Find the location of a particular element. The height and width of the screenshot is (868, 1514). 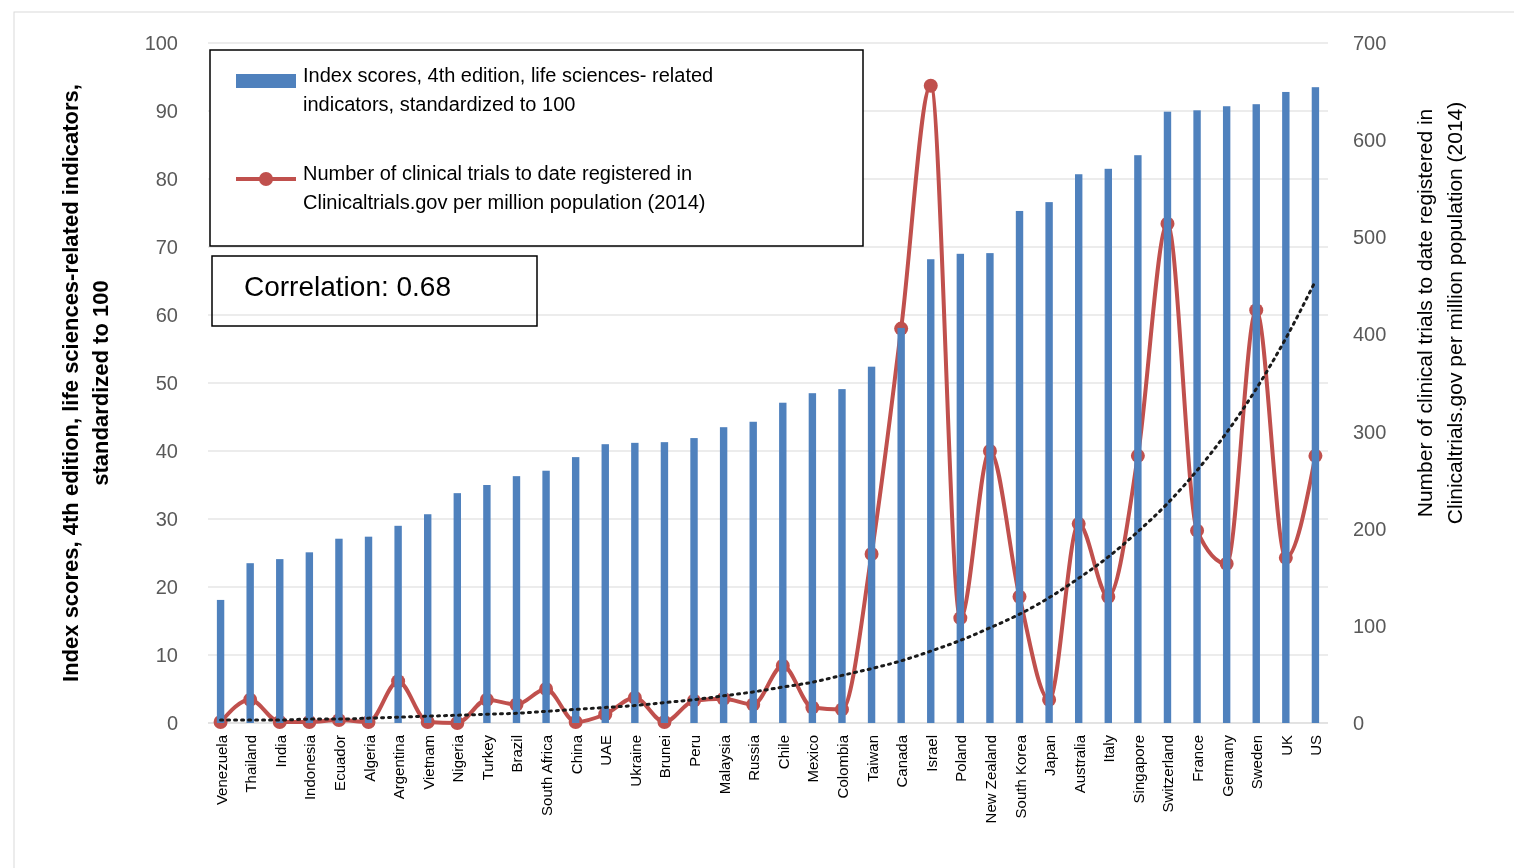

y2-tick-label: 300 is located at coordinates (1370, 431).